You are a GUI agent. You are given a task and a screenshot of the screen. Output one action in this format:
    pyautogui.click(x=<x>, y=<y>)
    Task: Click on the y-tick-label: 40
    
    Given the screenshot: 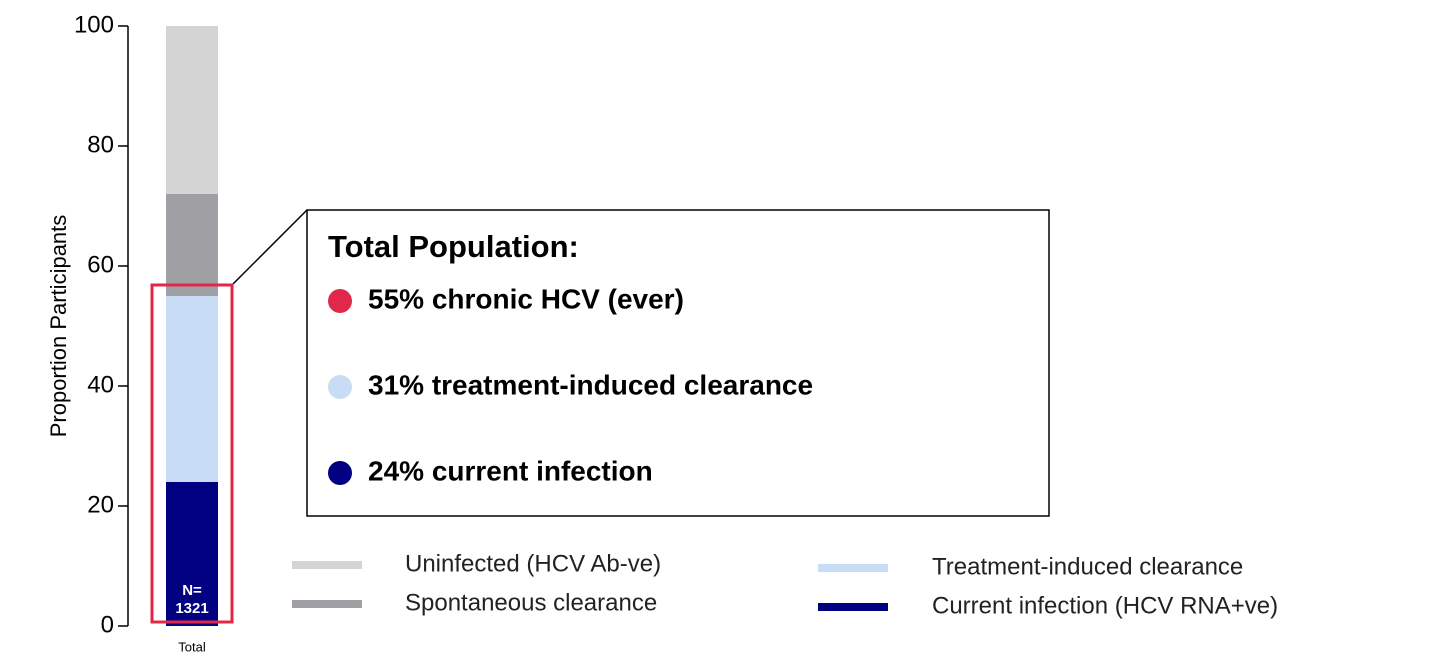 What is the action you would take?
    pyautogui.click(x=100, y=384)
    